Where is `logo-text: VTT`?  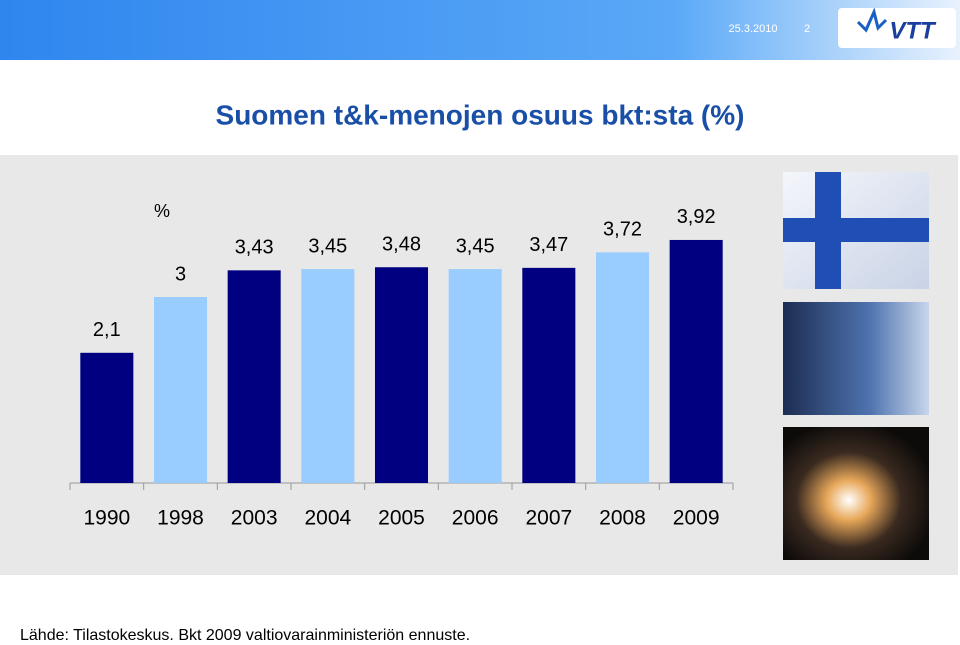
logo-text: VTT is located at coordinates (913, 30).